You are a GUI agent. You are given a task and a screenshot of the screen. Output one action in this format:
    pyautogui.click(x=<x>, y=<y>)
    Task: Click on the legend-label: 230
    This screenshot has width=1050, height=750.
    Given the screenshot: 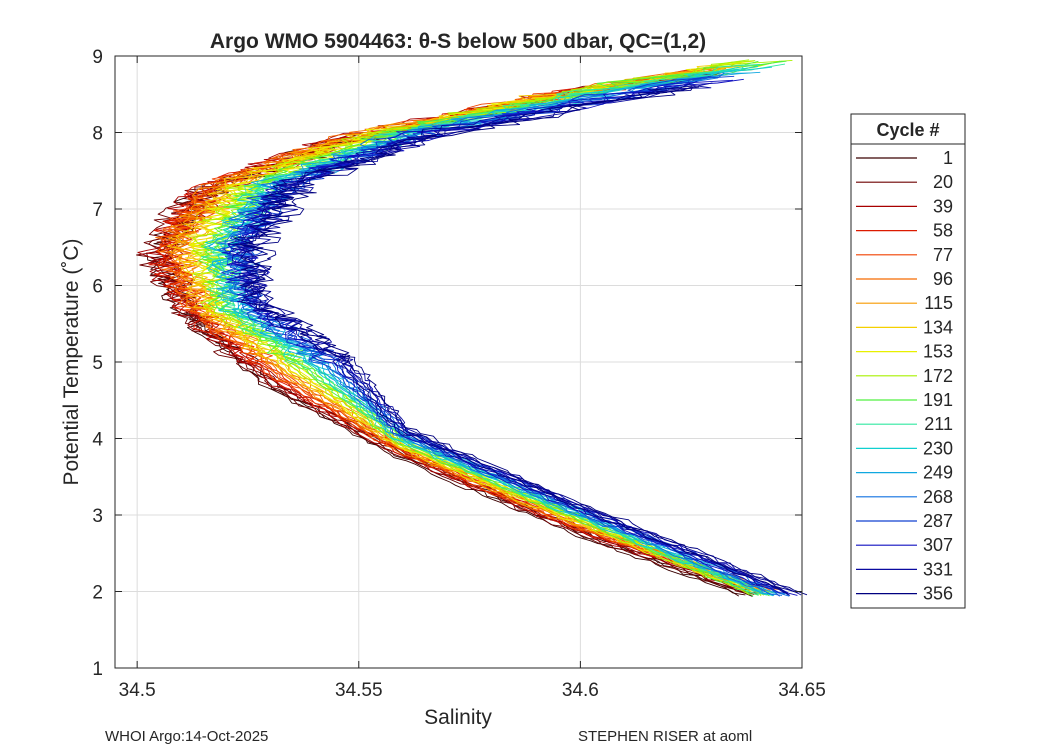 What is the action you would take?
    pyautogui.click(x=938, y=448)
    